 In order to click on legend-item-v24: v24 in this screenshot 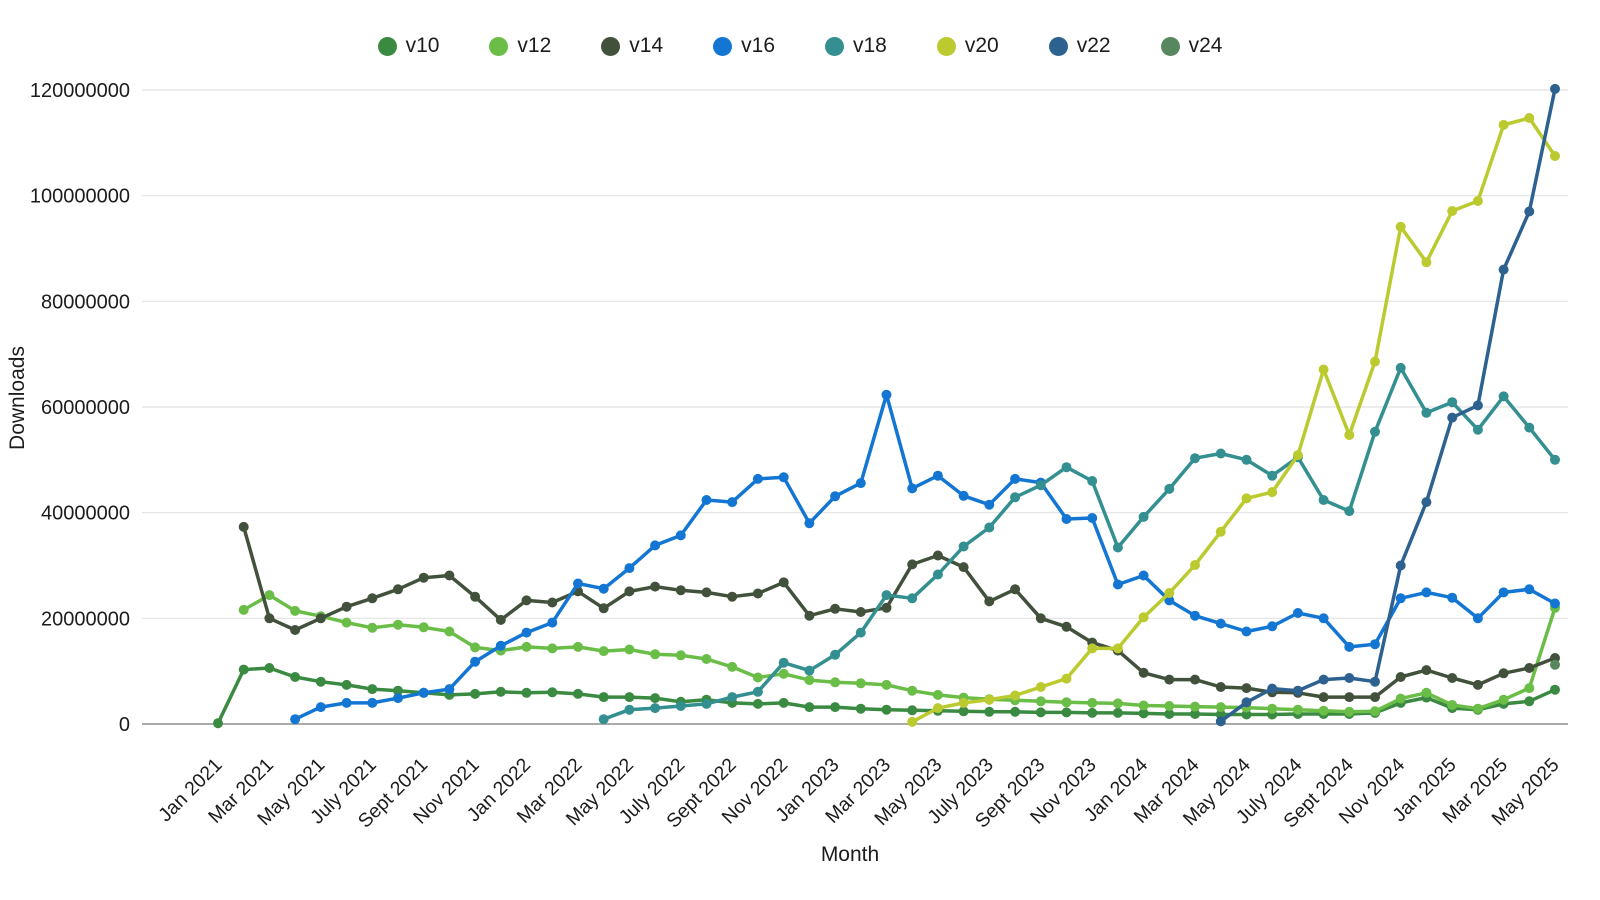, I will do `click(1191, 46)`.